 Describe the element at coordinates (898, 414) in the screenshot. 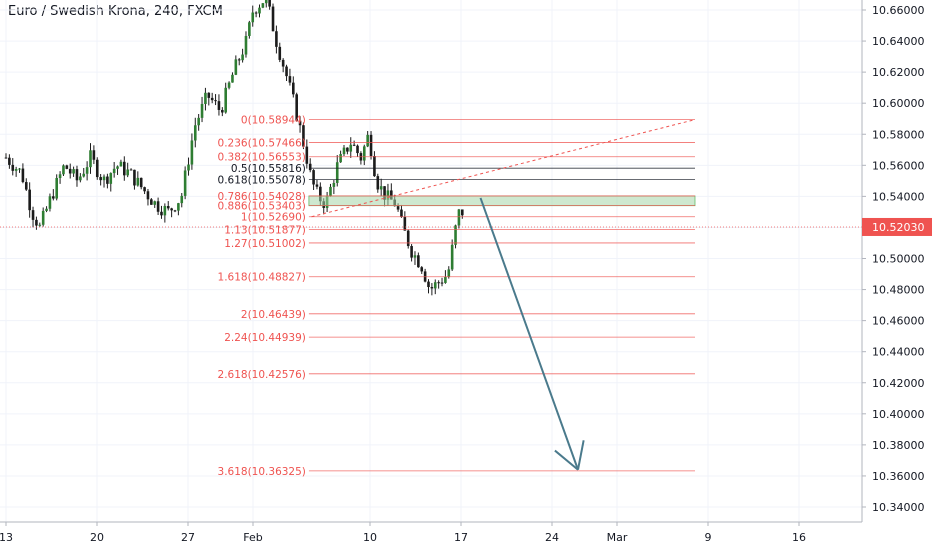

I see `price-tick-label: 10.40000` at that location.